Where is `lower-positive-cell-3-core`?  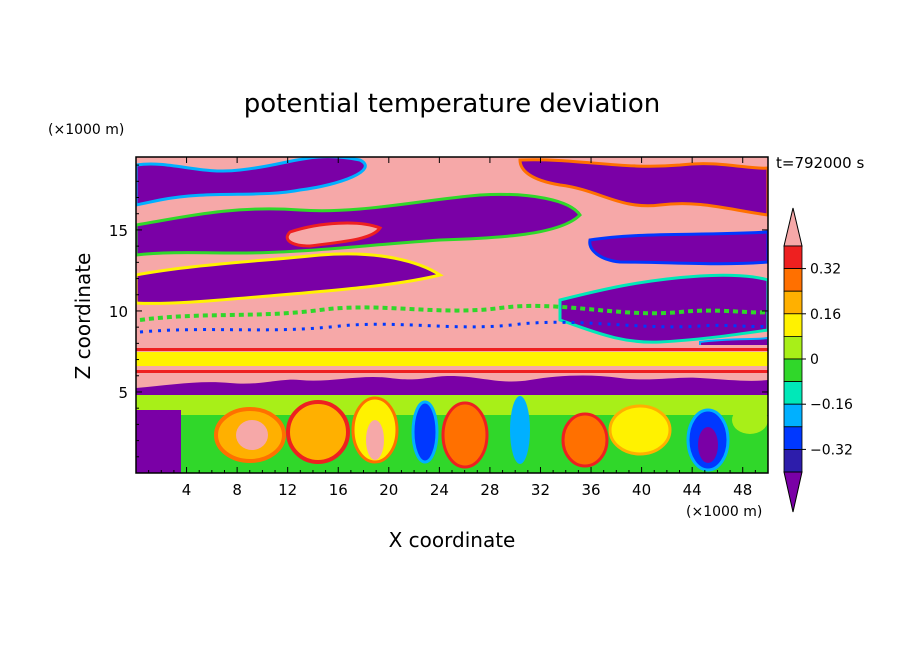 lower-positive-cell-3-core is located at coordinates (375, 440).